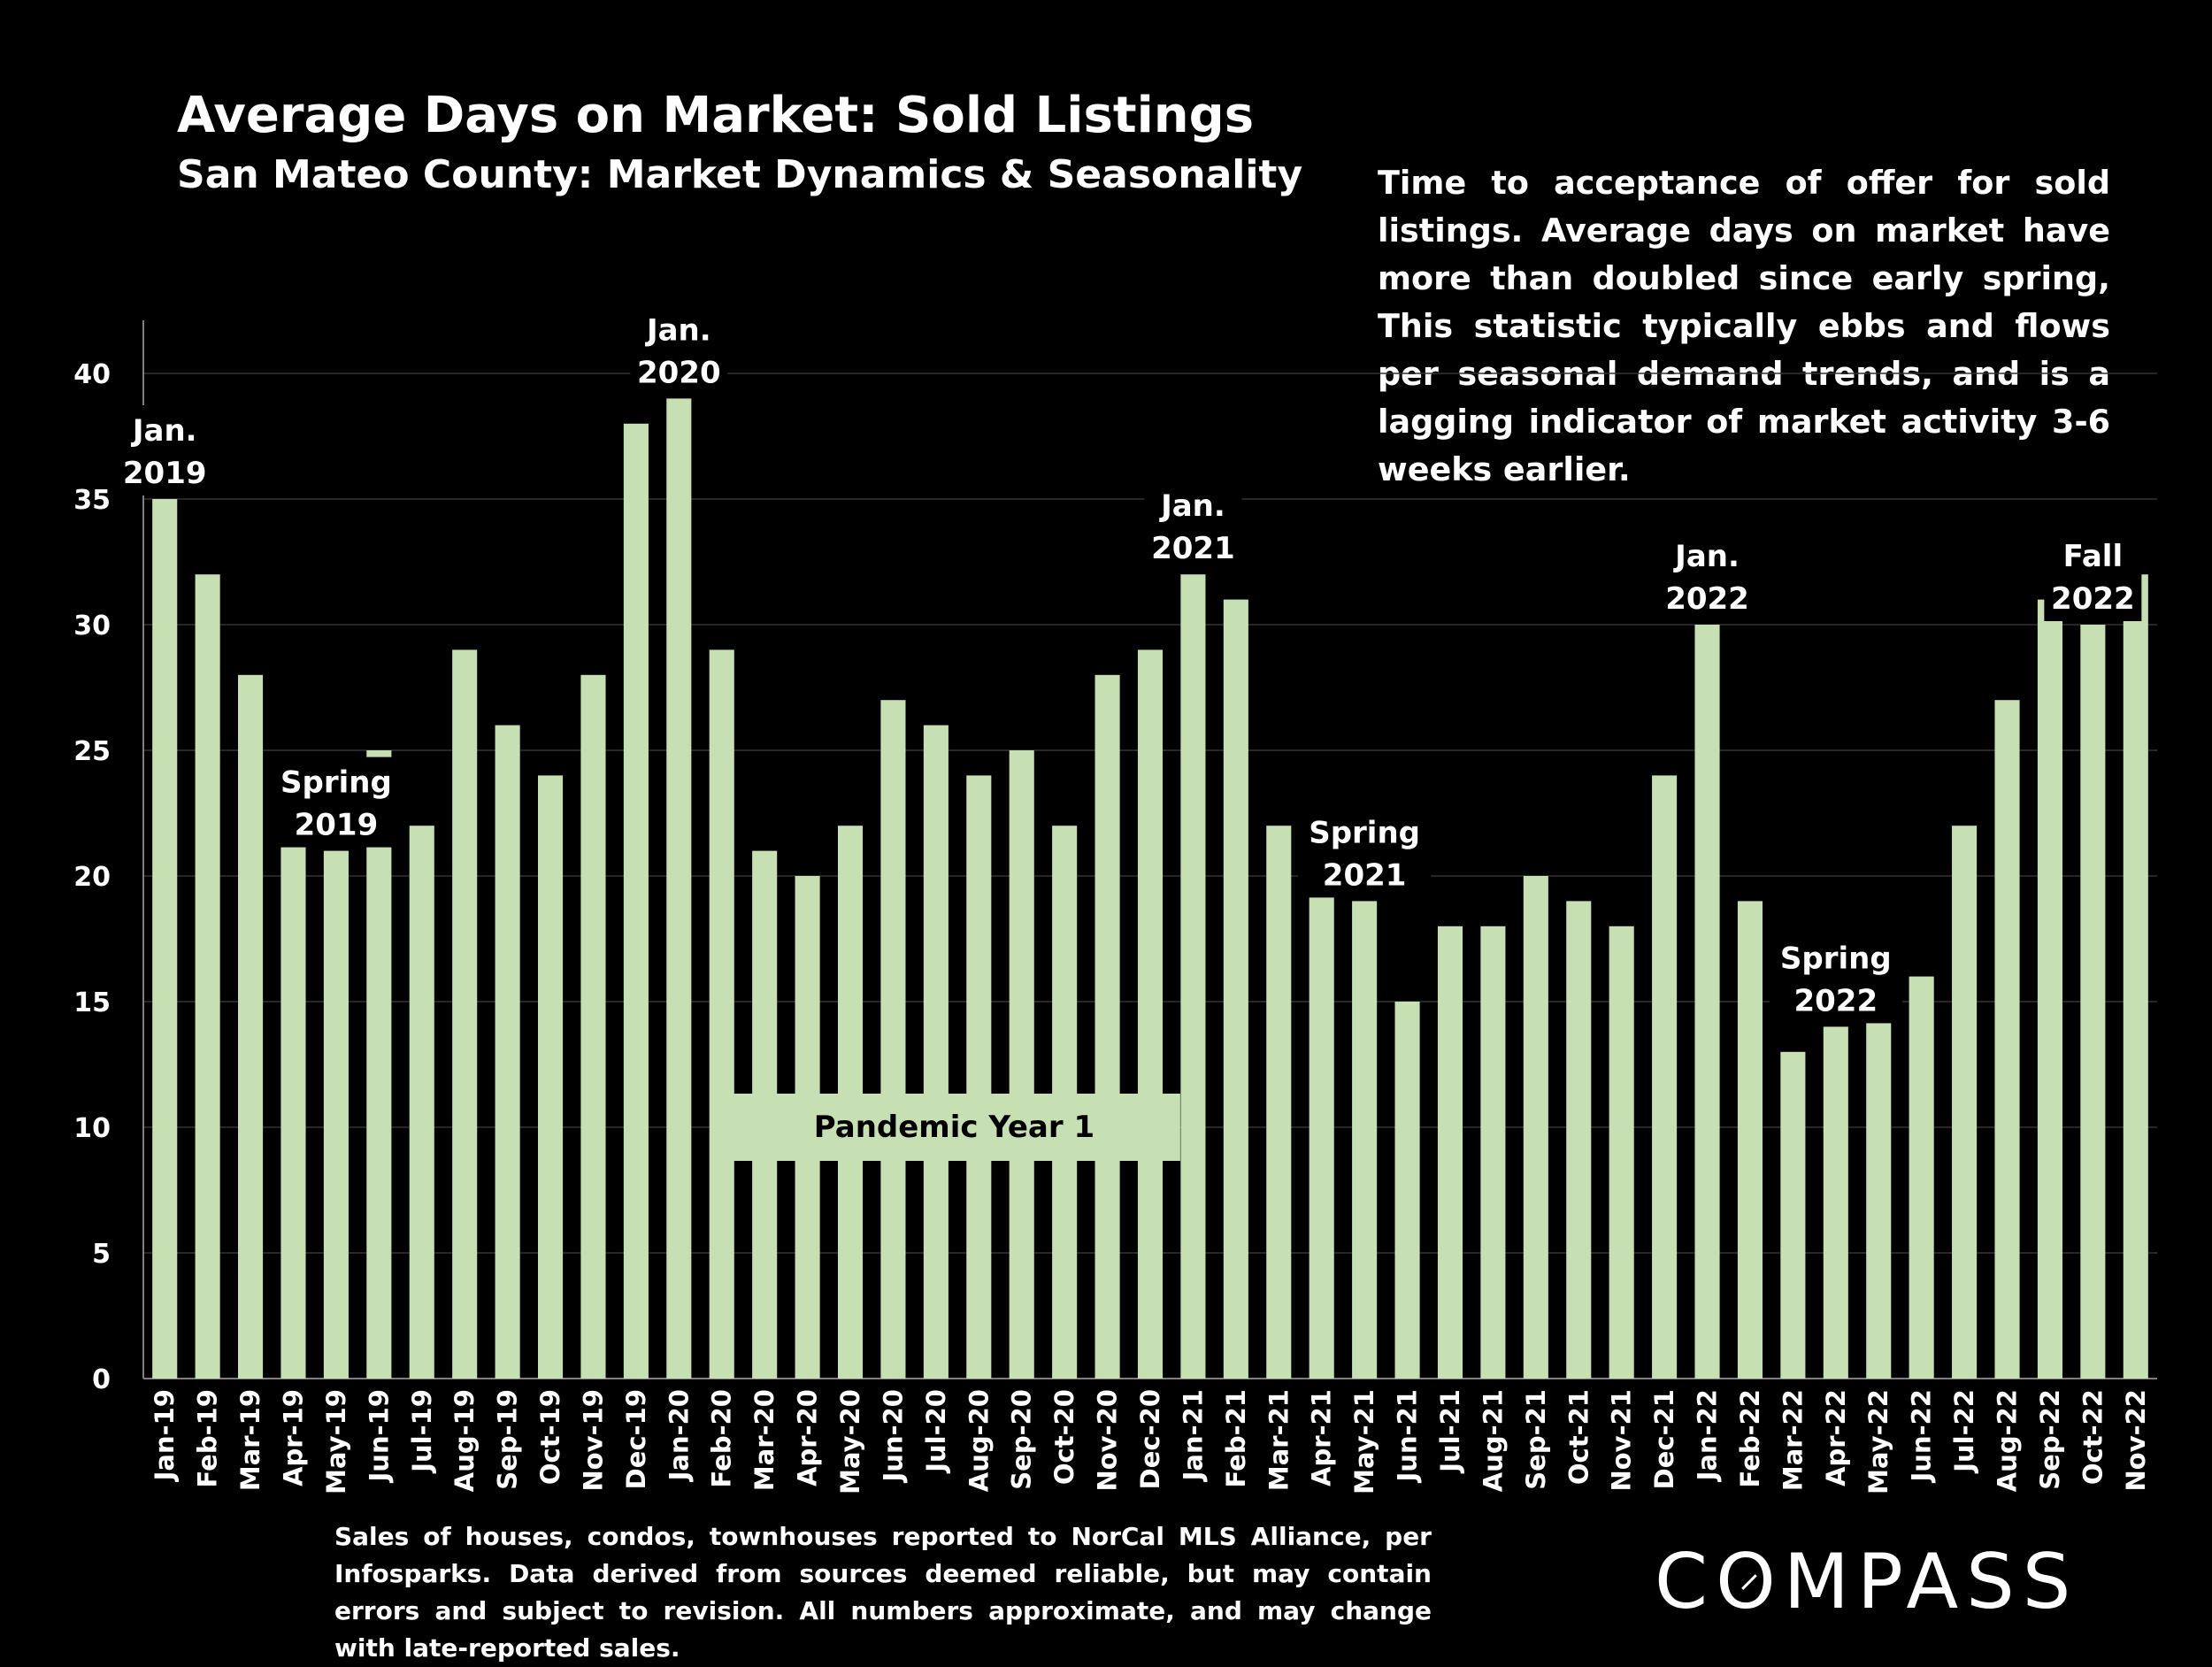 This screenshot has height=1667, width=2212. Describe the element at coordinates (1878, 1441) in the screenshot. I see `x-tick-label: May-22` at that location.